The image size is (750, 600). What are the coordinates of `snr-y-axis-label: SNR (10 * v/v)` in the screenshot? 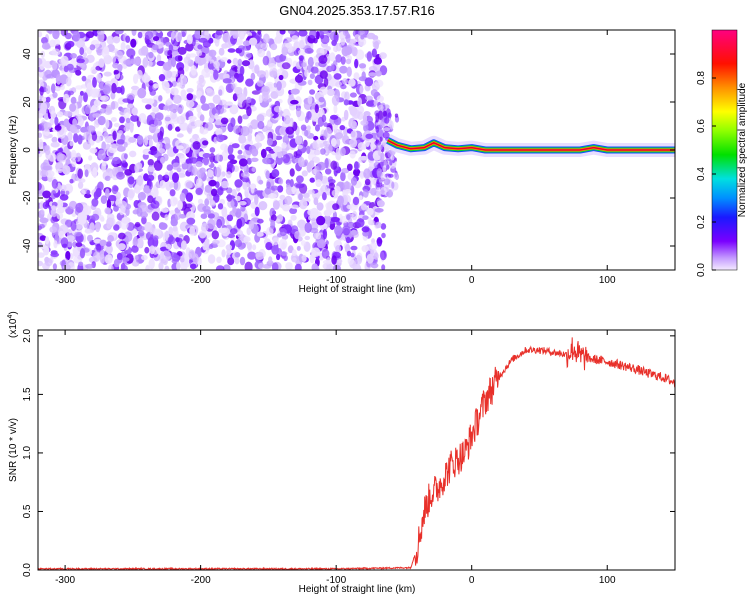 It's located at (13, 450).